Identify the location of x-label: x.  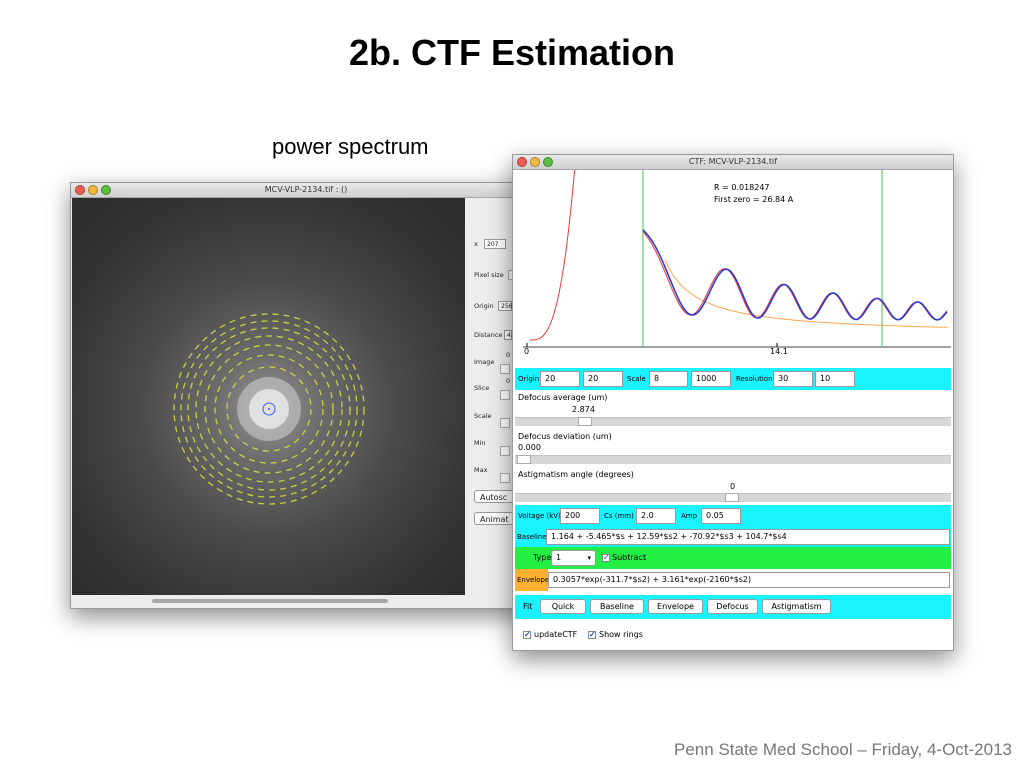
(476, 244).